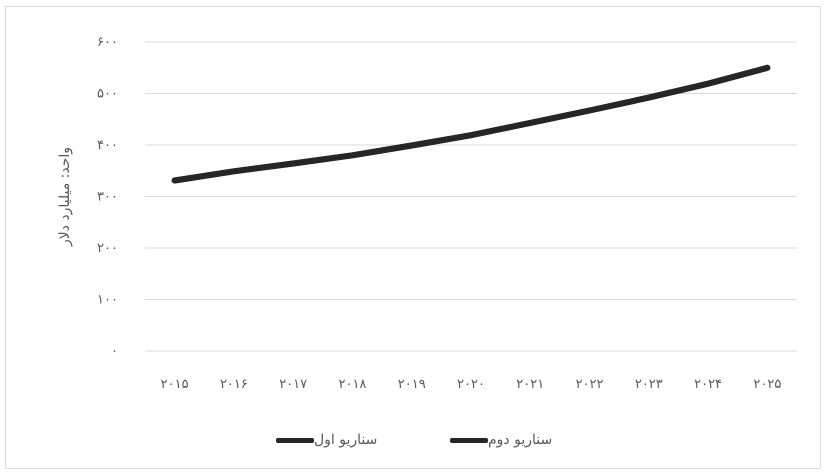 The width and height of the screenshot is (826, 472). What do you see at coordinates (649, 384) in the screenshot?
I see `x-tick-label: ۲۰۲۳` at bounding box center [649, 384].